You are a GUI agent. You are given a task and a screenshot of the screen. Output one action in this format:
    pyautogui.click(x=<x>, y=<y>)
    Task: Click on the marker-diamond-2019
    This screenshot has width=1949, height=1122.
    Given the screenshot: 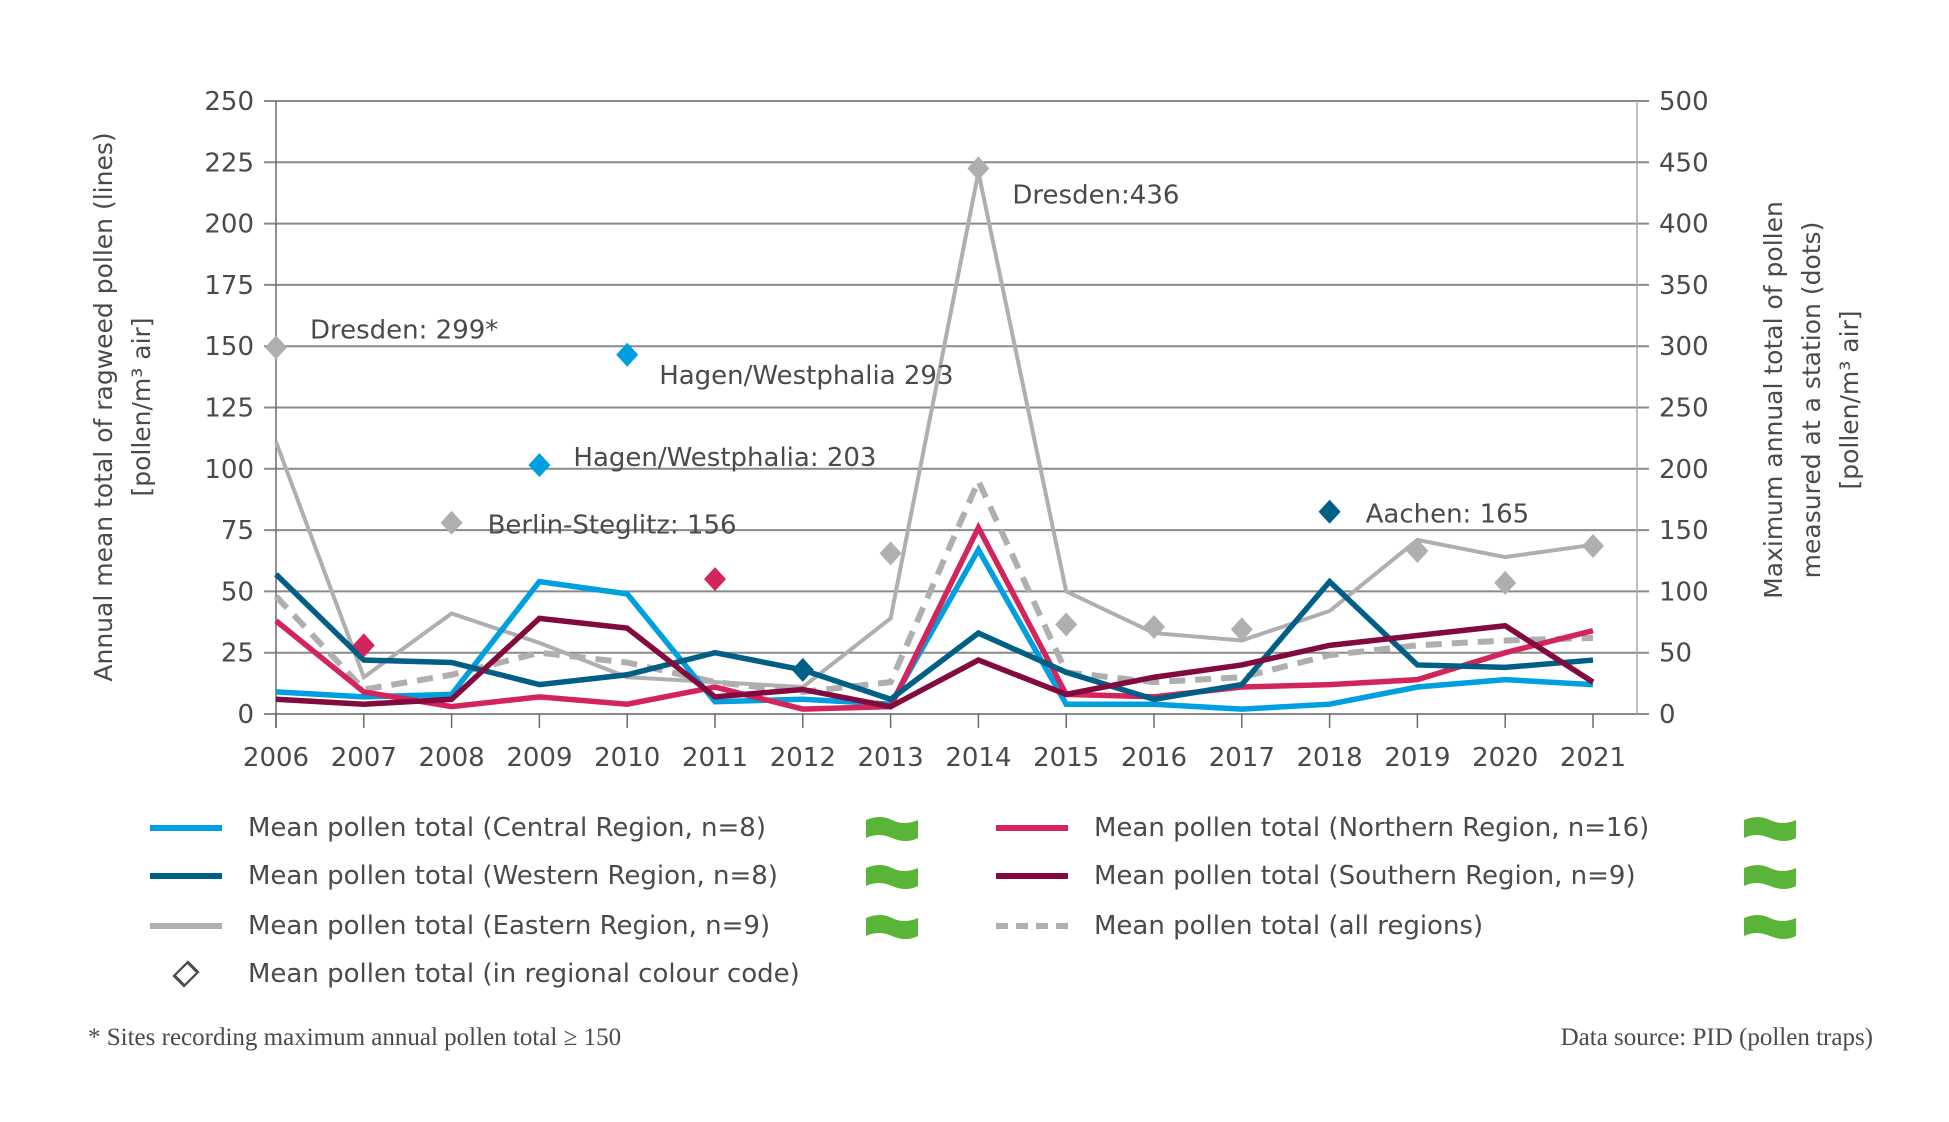 What is the action you would take?
    pyautogui.click(x=1417, y=550)
    